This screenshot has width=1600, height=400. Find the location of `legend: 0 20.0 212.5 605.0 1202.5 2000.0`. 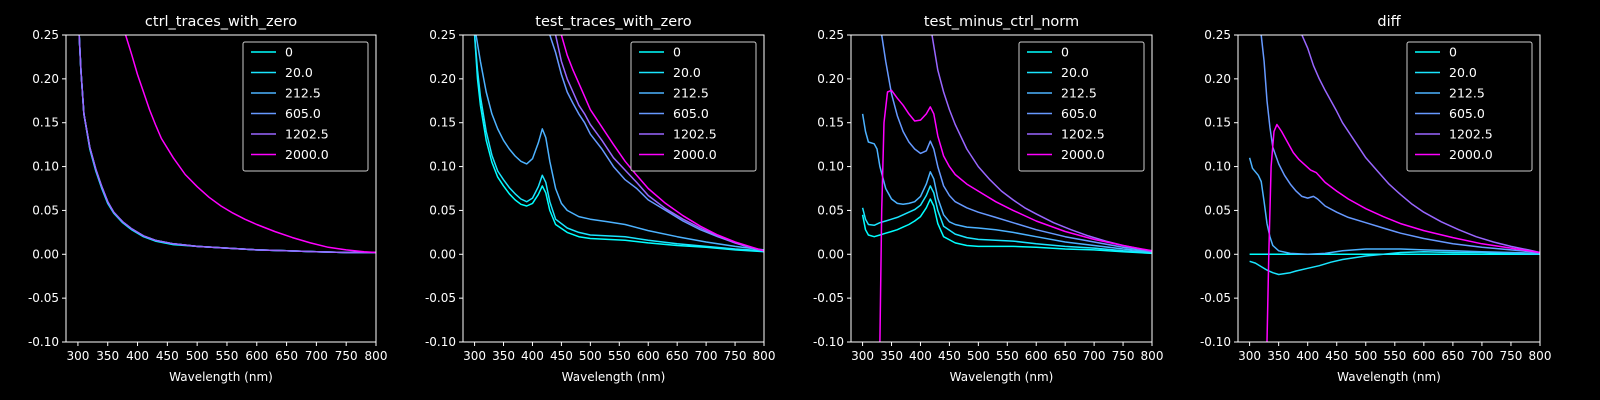

legend: 0 20.0 212.5 605.0 1202.5 2000.0 is located at coordinates (1469, 106).